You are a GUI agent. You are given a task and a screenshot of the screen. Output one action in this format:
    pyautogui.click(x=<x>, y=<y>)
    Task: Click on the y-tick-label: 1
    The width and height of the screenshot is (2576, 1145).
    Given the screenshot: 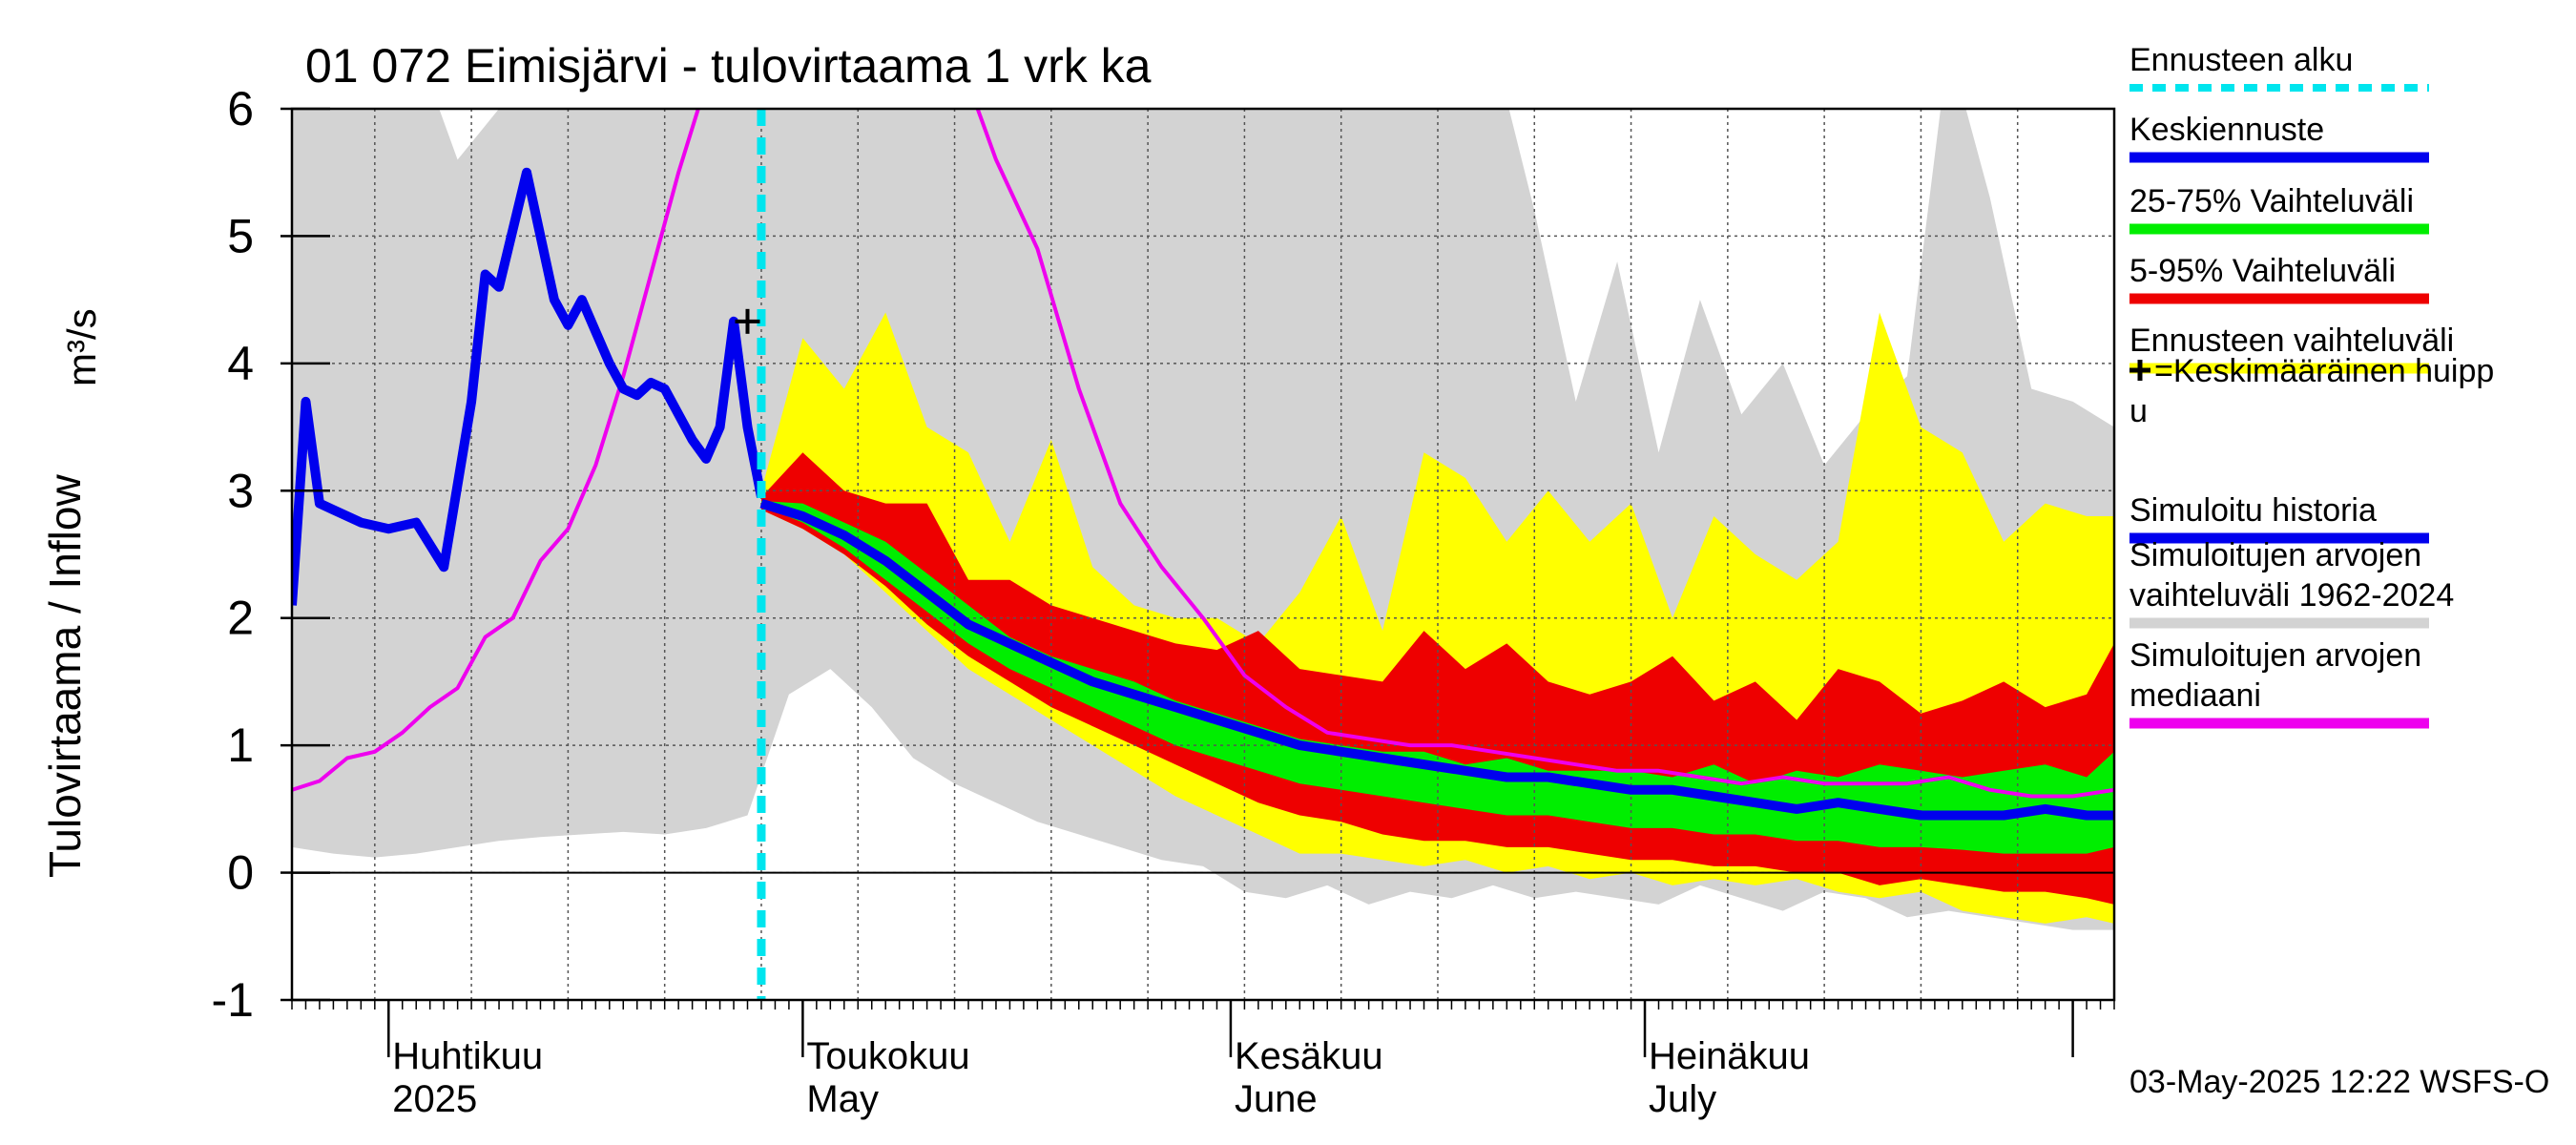 What is the action you would take?
    pyautogui.click(x=240, y=745)
    